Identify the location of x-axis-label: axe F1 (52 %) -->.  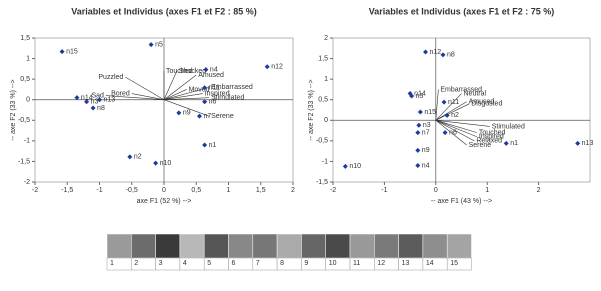
(164, 201).